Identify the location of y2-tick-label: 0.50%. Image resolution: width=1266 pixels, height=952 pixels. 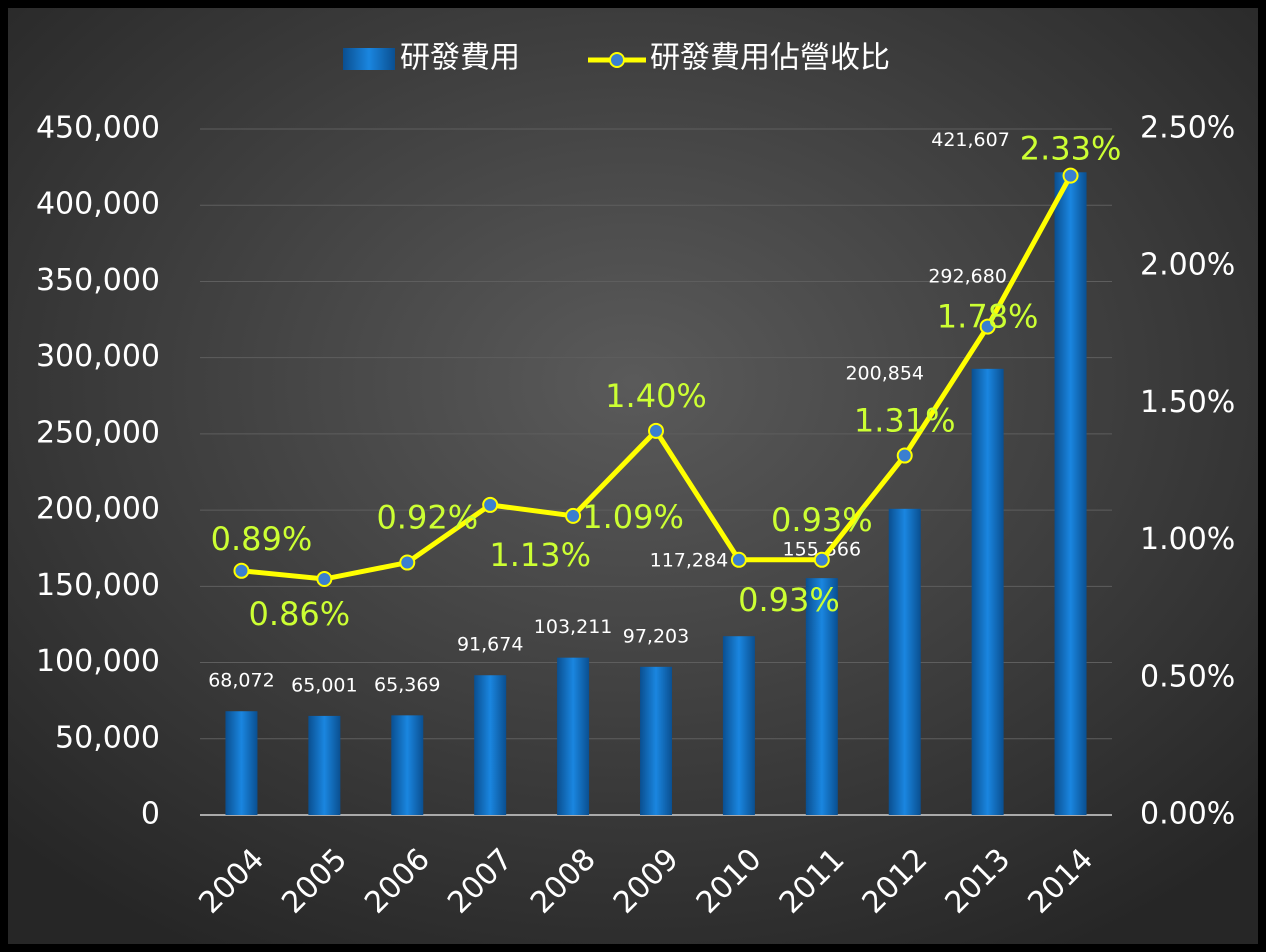
(1187, 676).